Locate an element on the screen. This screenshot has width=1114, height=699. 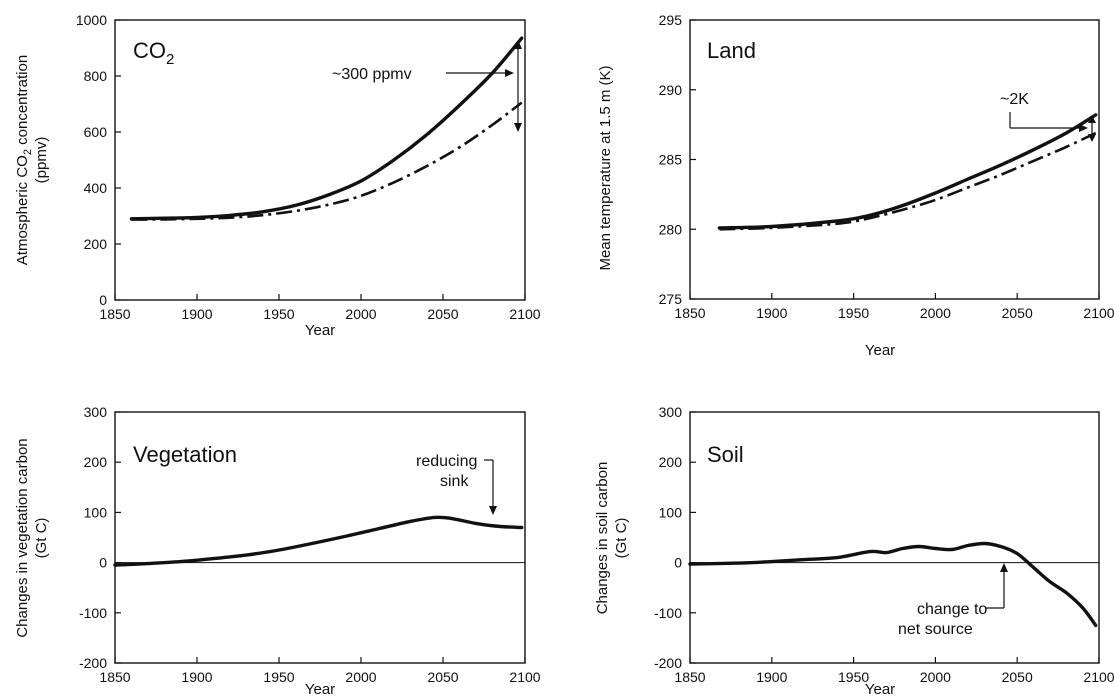
y-tick-label: 800 is located at coordinates (96, 76).